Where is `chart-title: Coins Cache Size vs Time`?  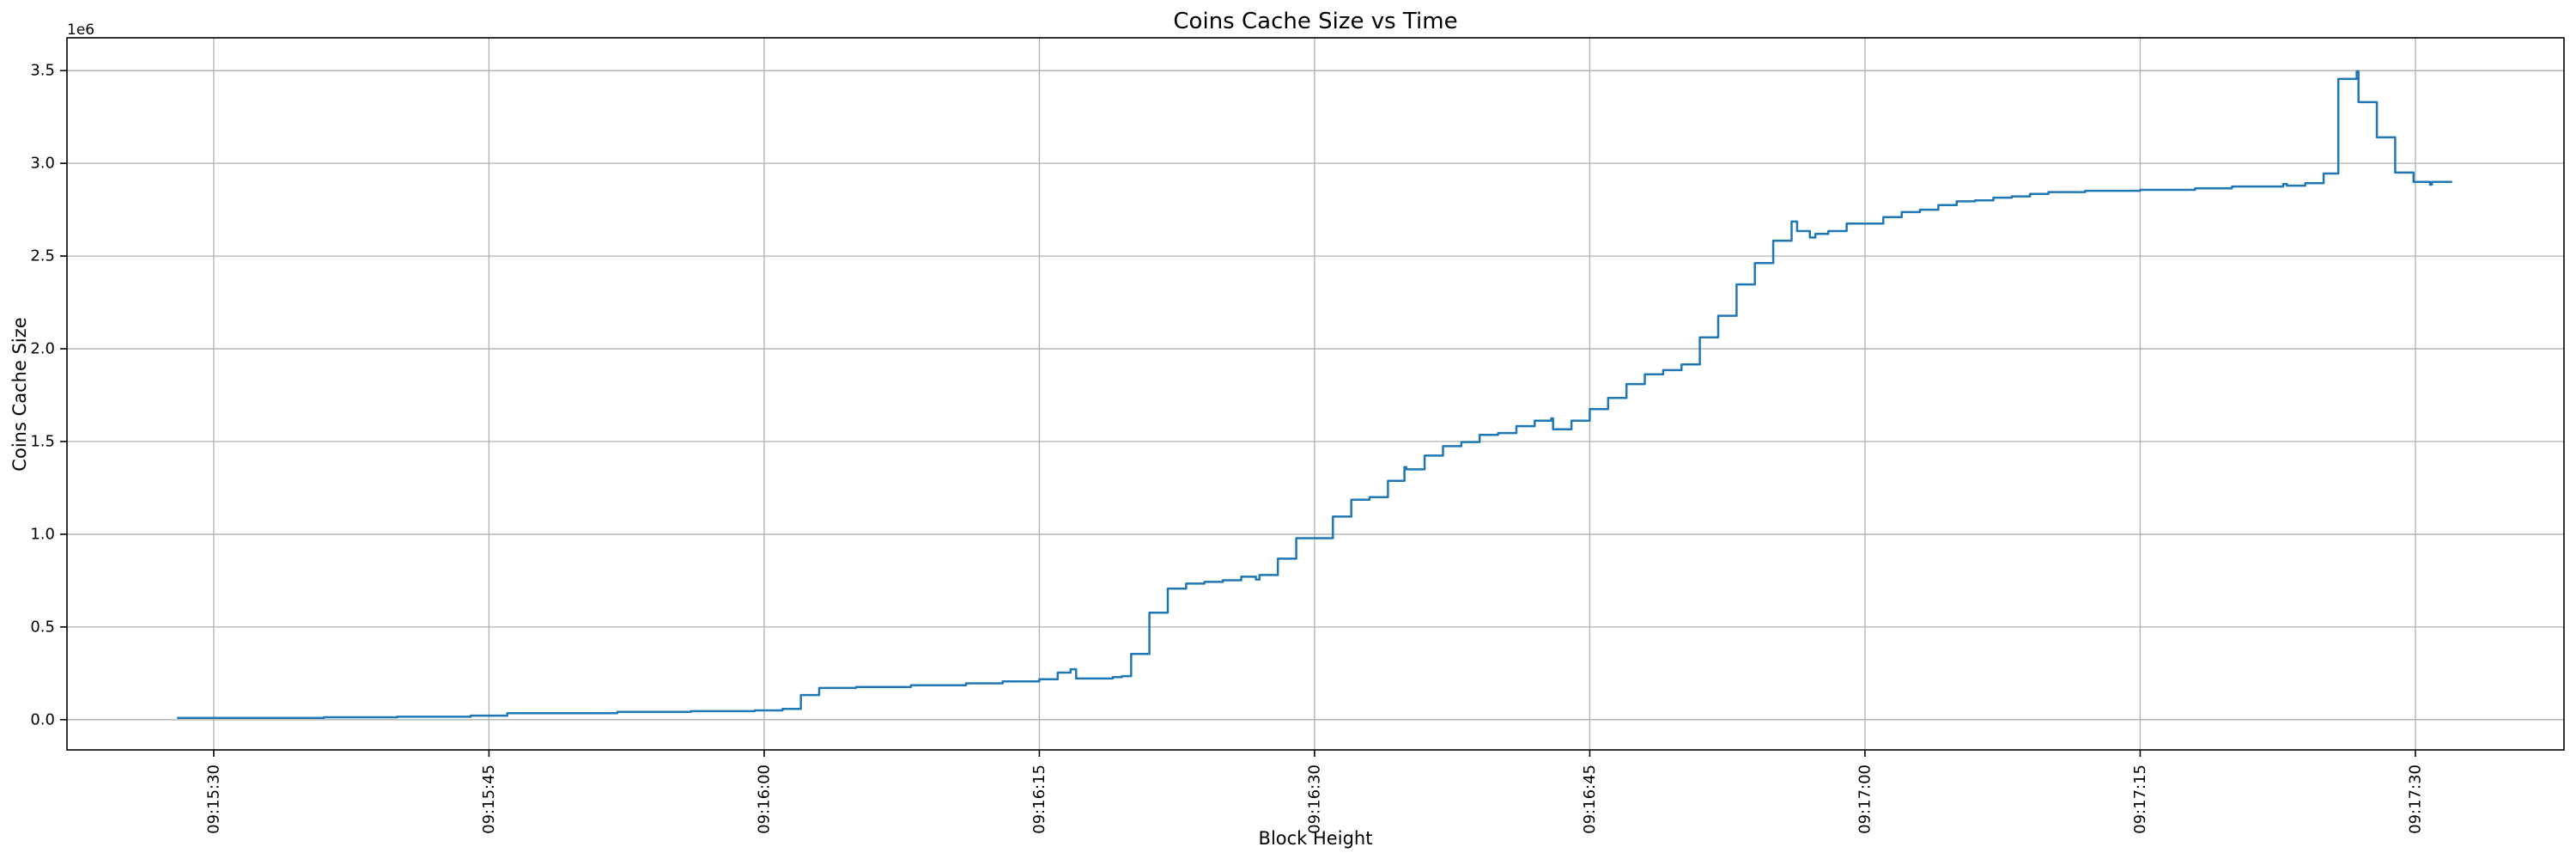
chart-title: Coins Cache Size vs Time is located at coordinates (1315, 22).